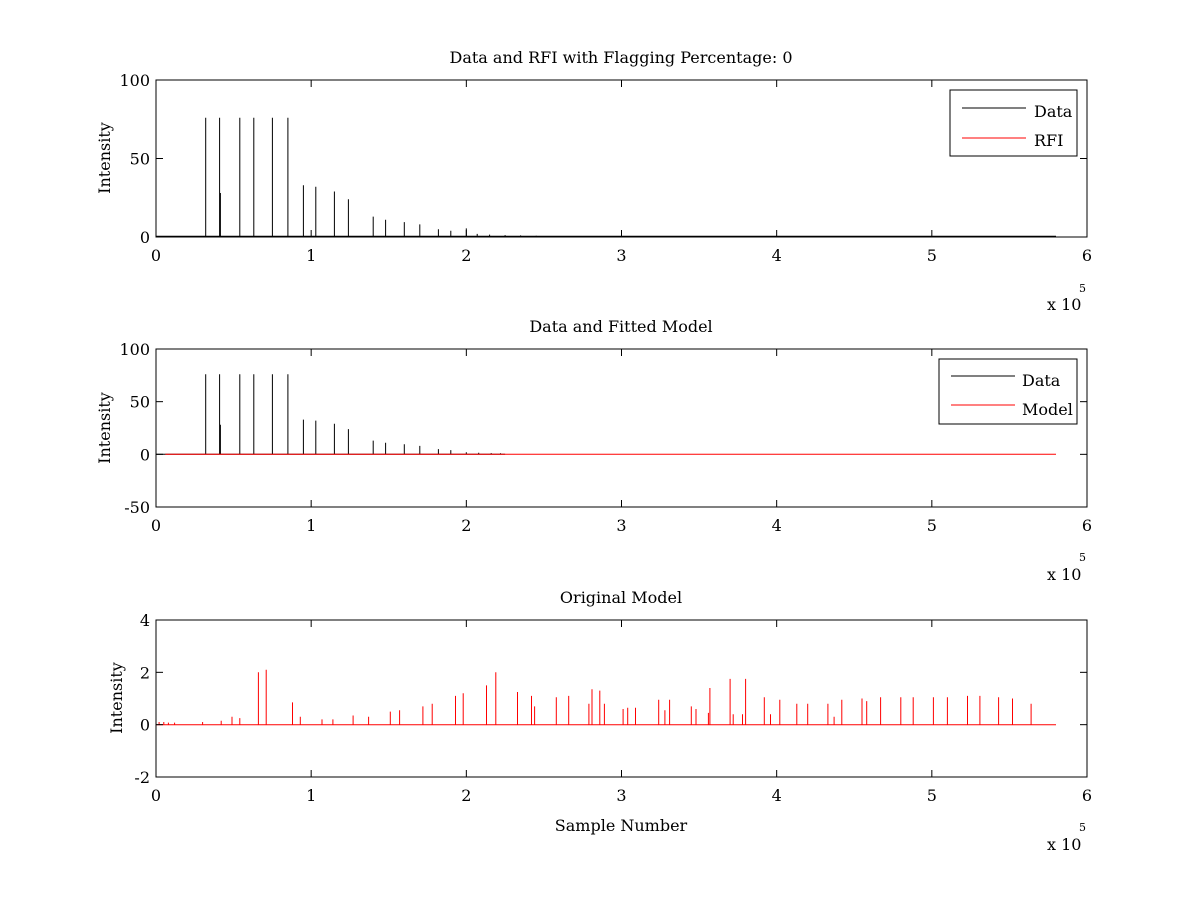  Describe the element at coordinates (466, 255) in the screenshot. I see `subplot-1-xtick-label: 2` at that location.